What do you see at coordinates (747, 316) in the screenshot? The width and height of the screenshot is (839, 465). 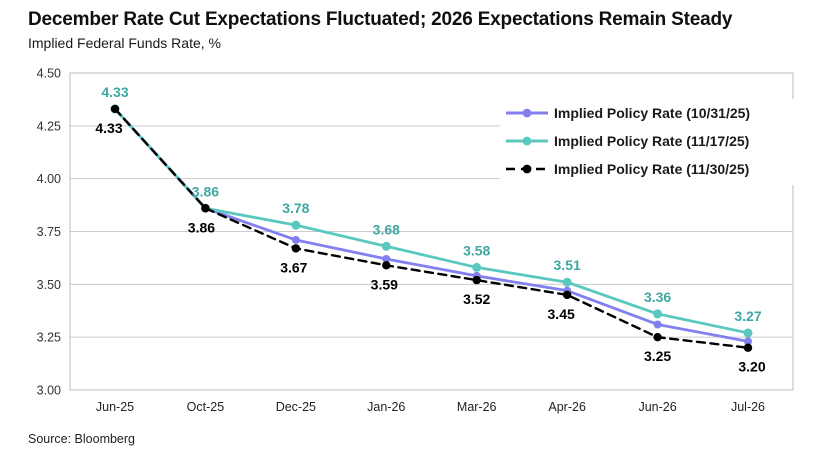 I see `data-label: 3.27` at bounding box center [747, 316].